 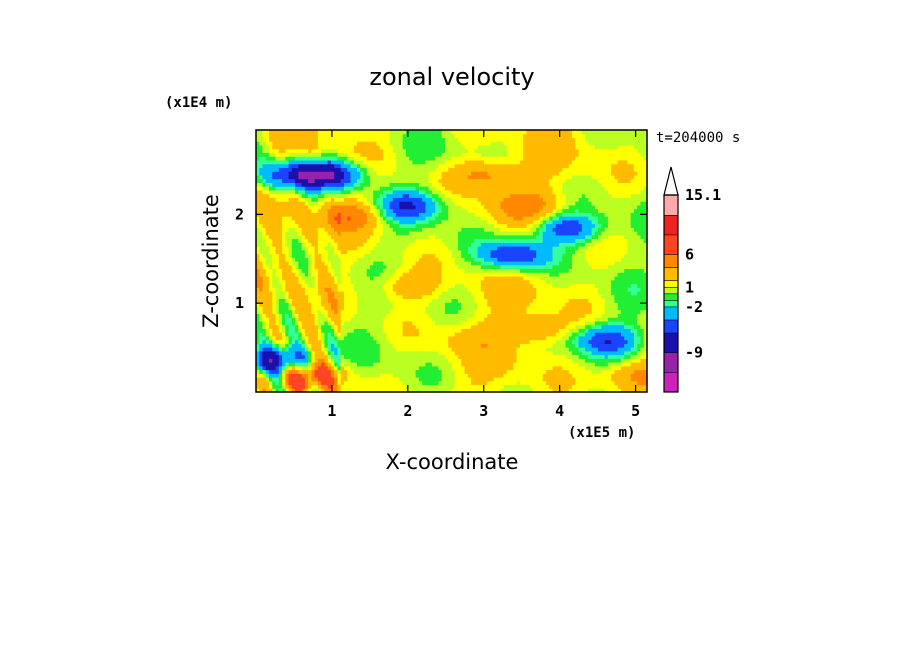 I want to click on time-label: t=204000 s, so click(x=698, y=138).